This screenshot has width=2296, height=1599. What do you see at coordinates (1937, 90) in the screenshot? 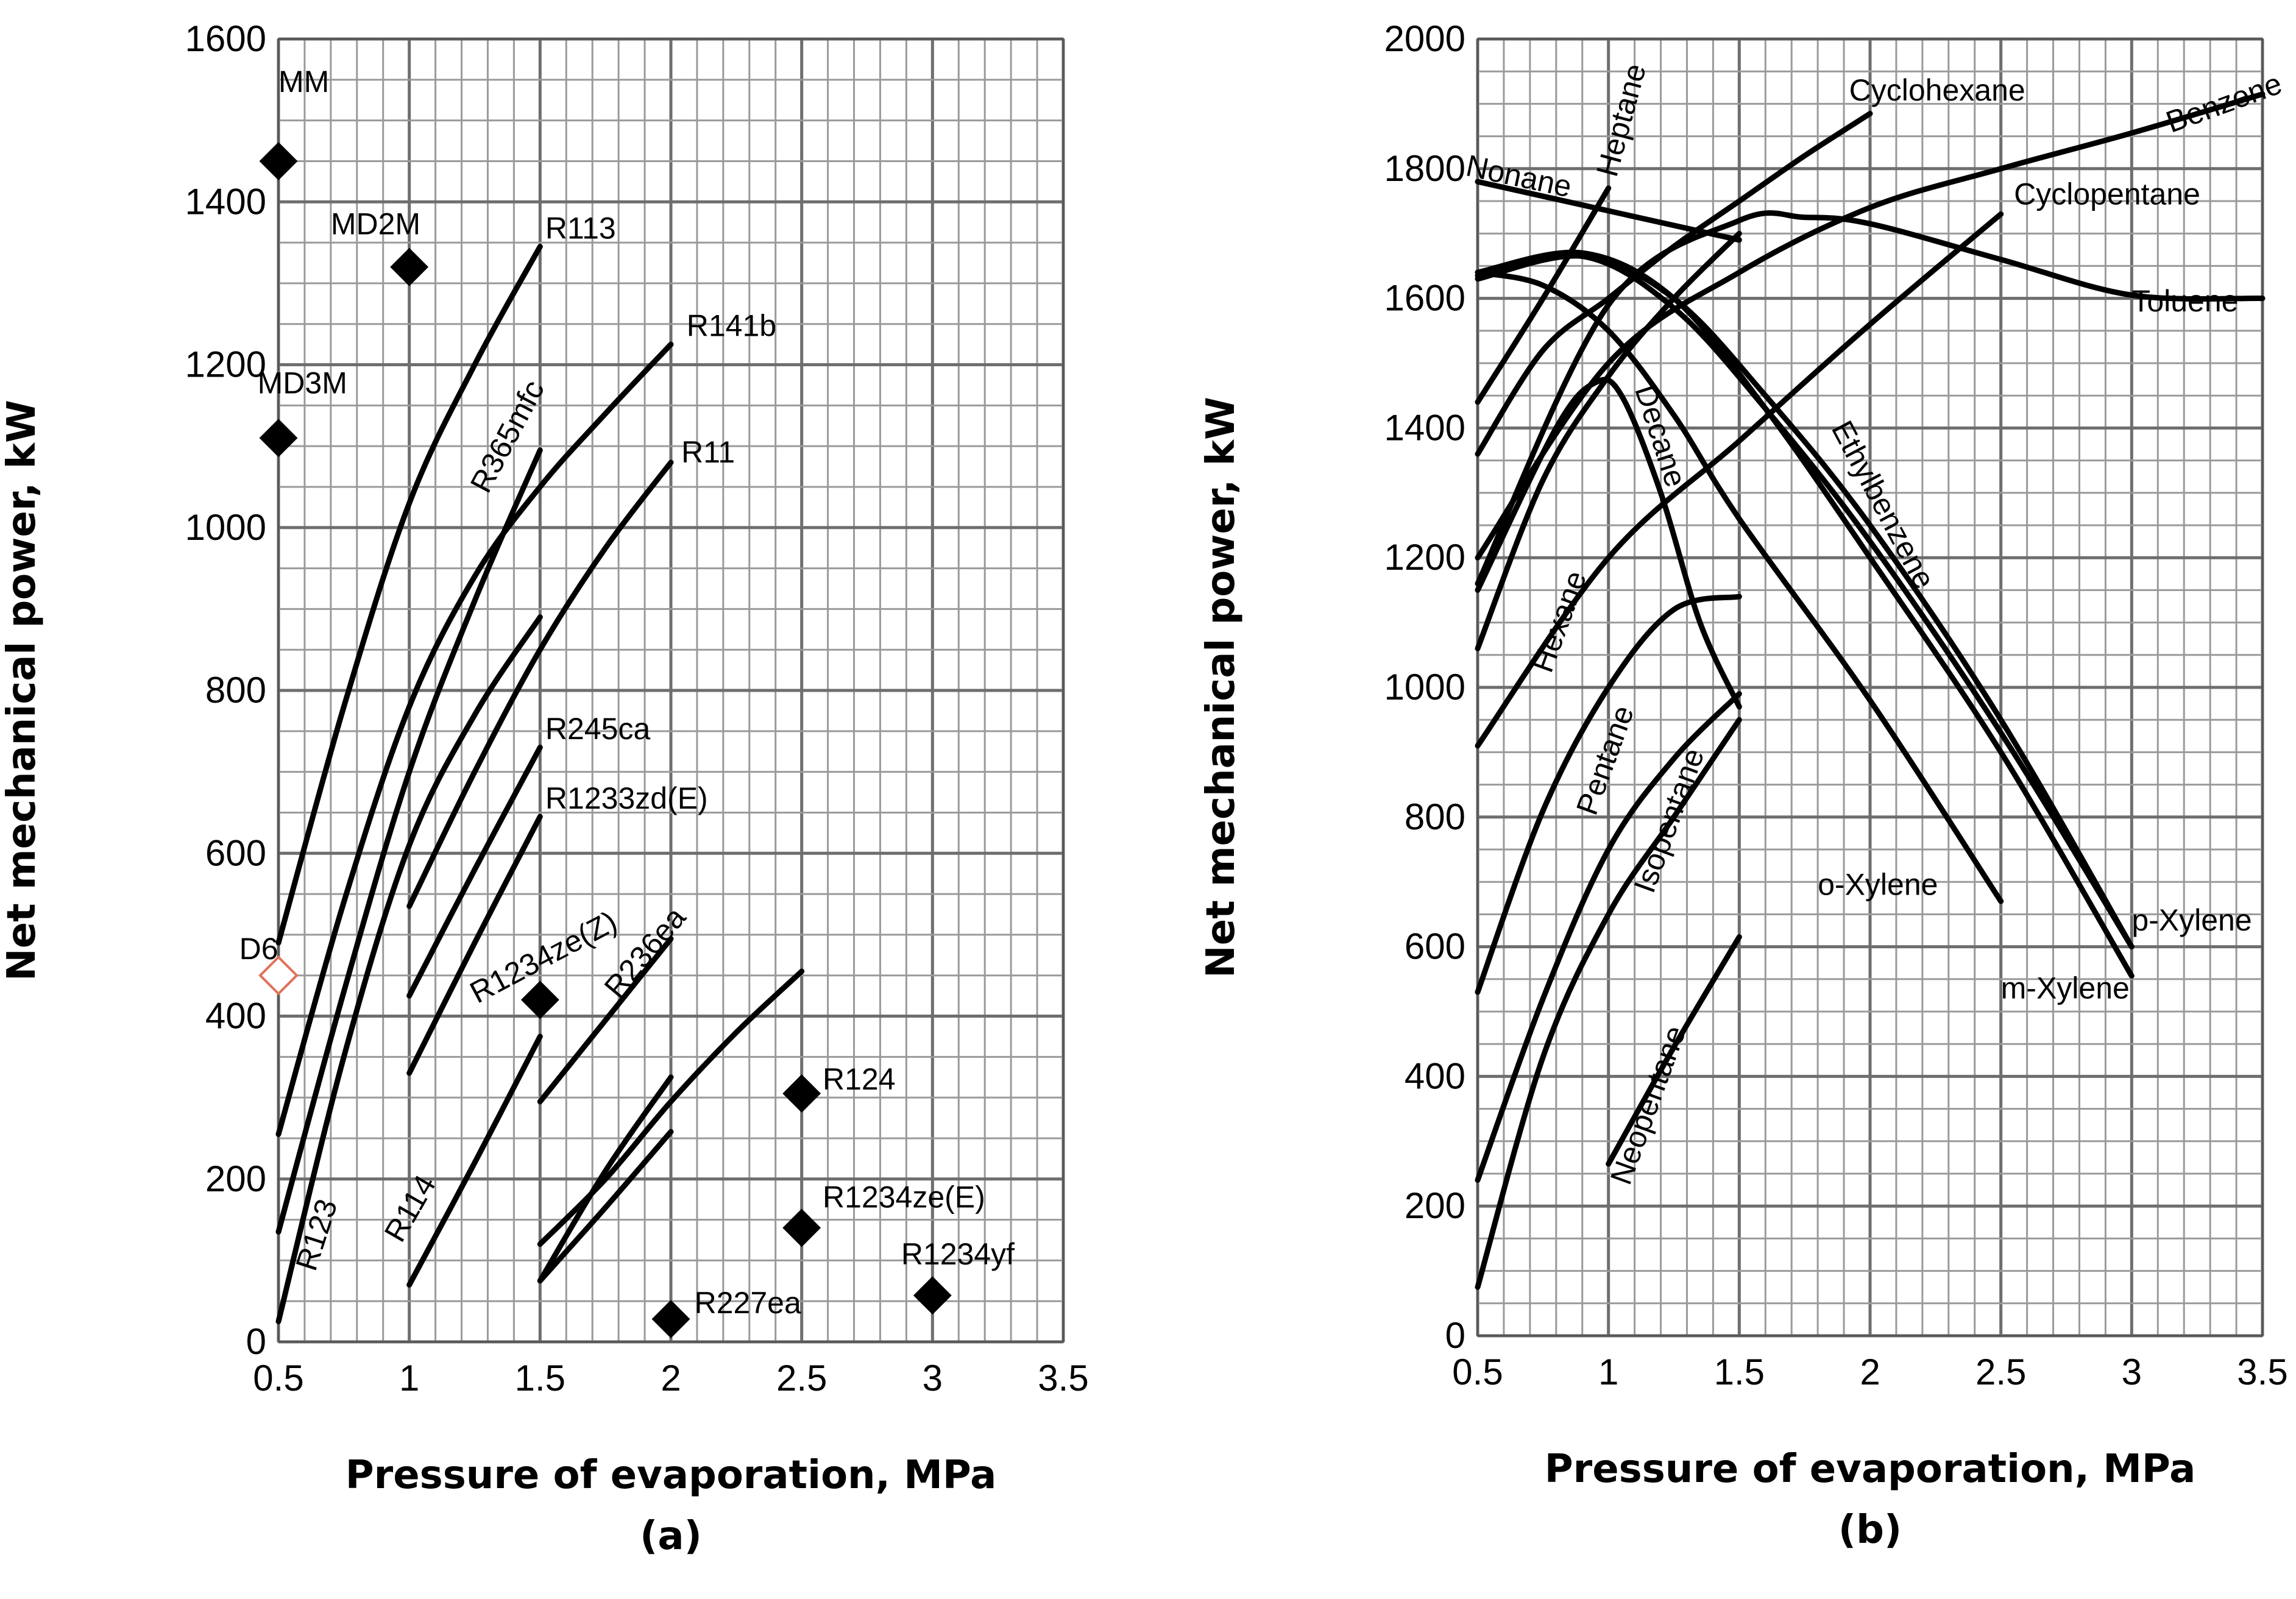
I see `series-label-cyclohexane: Cyclohexane` at bounding box center [1937, 90].